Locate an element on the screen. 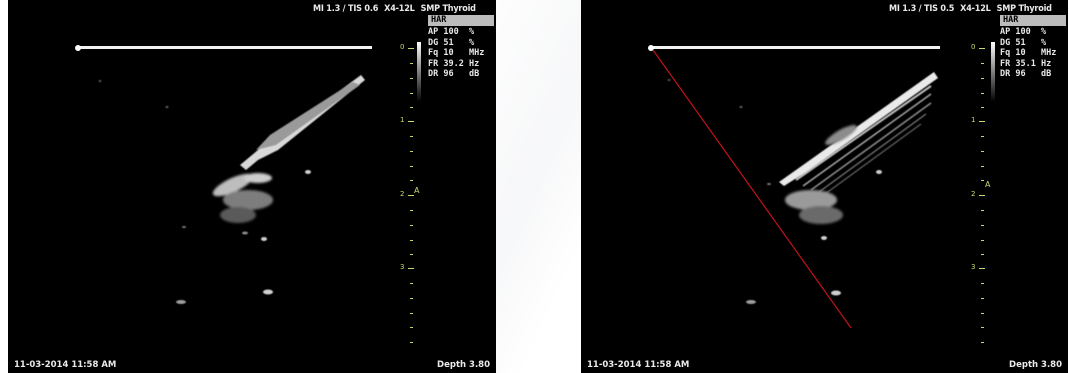 Image resolution: width=1069 pixels, height=373 pixels. param-row: FR 35.1 Hz is located at coordinates (1026, 63).